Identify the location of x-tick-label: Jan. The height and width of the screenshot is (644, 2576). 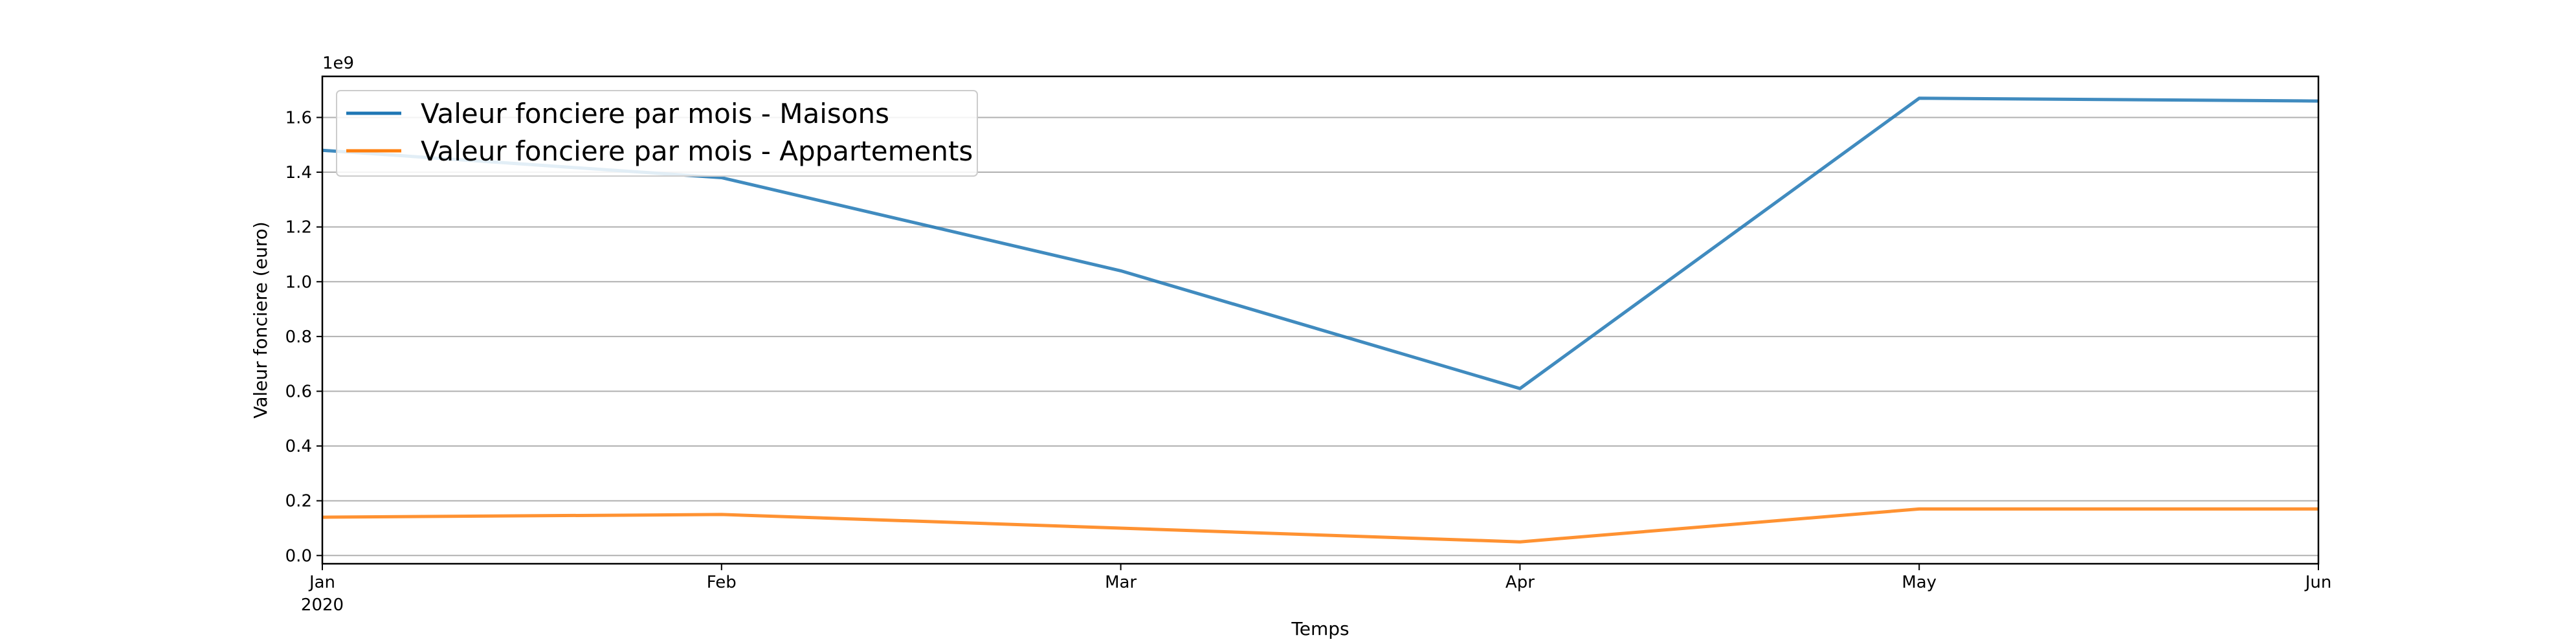
(321, 582).